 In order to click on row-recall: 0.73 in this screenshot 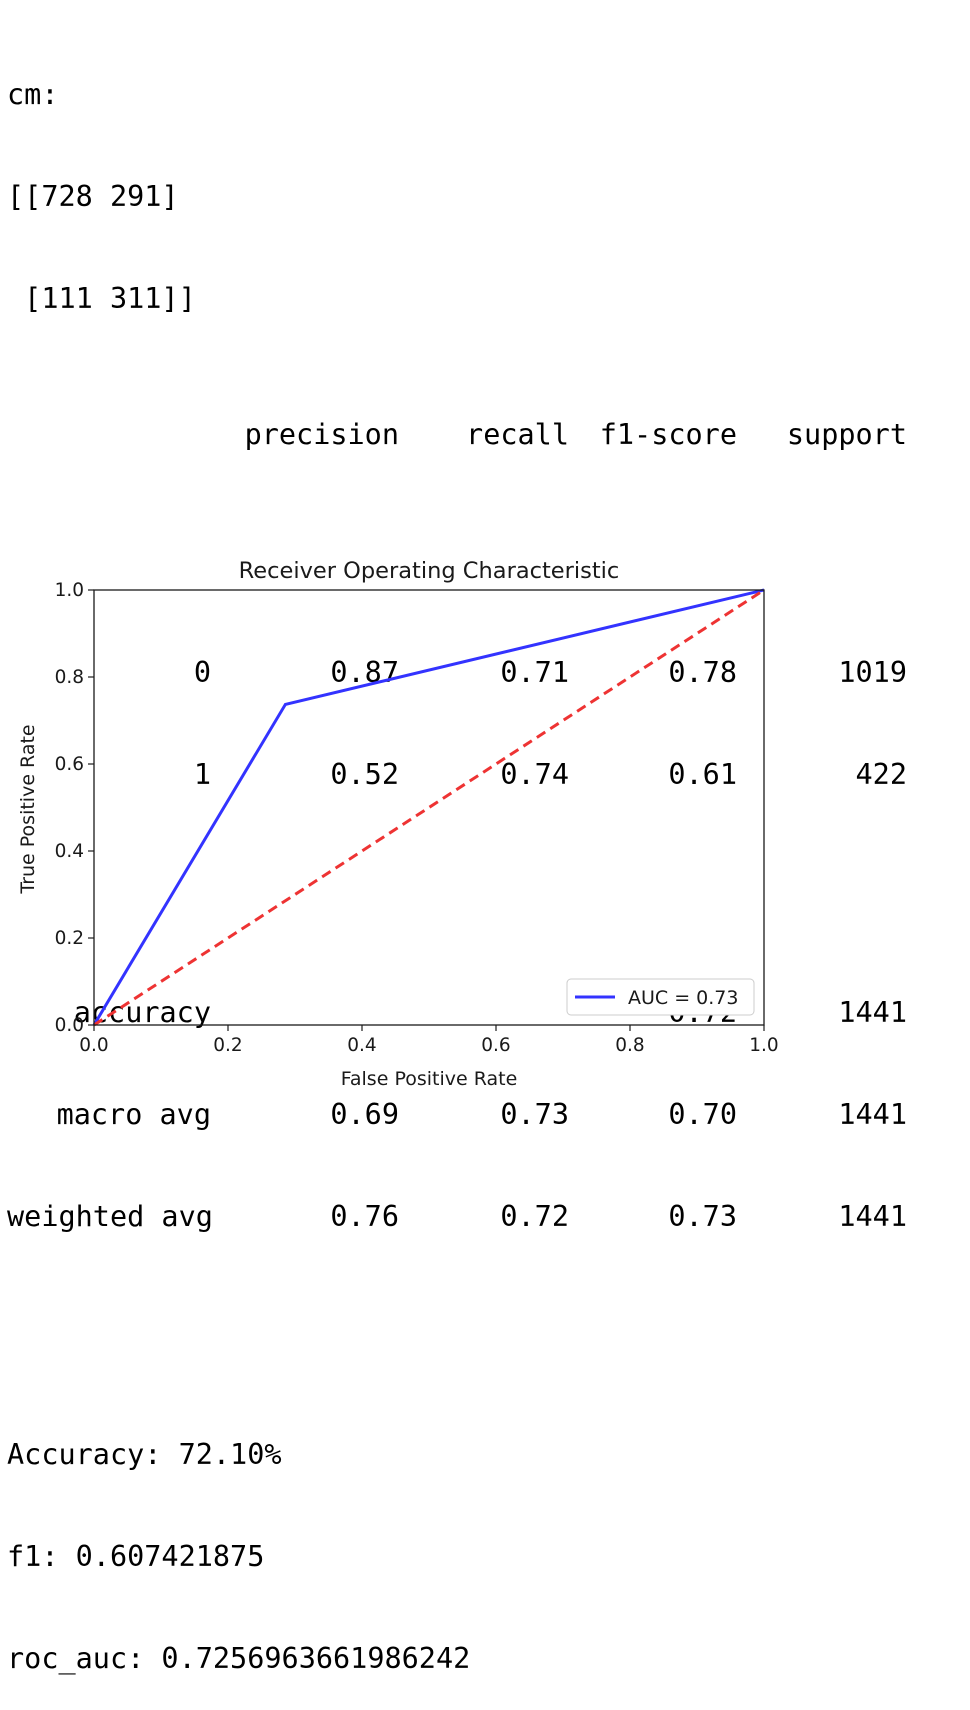, I will do `click(534, 1114)`.